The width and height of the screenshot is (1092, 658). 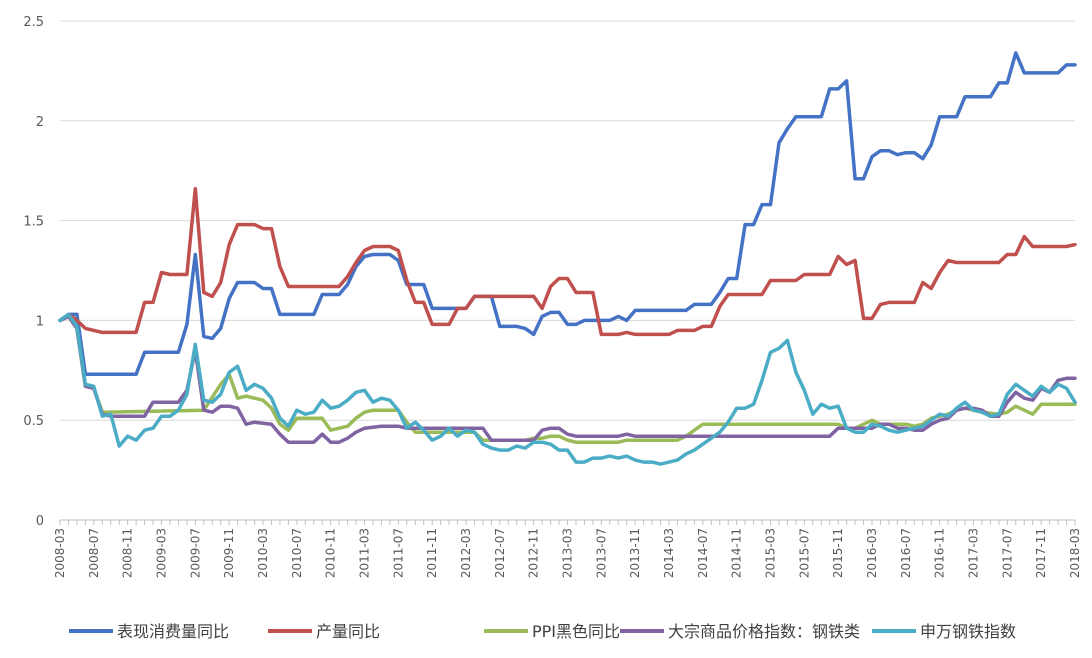 I want to click on x-tick-label: 2015-03, so click(x=771, y=553).